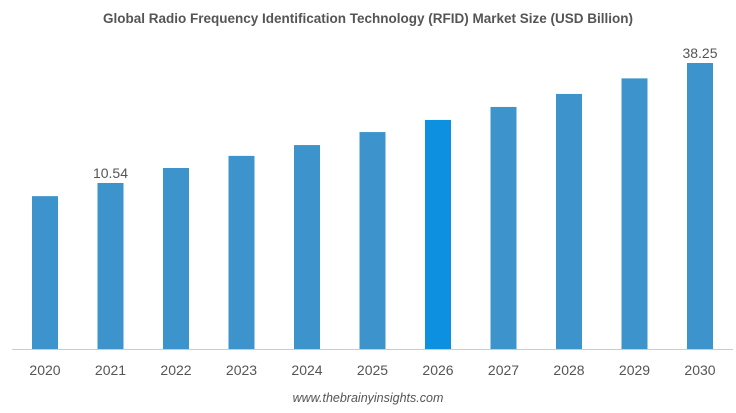 The width and height of the screenshot is (736, 413). What do you see at coordinates (44, 370) in the screenshot?
I see `x-tick-label-2020: 2020` at bounding box center [44, 370].